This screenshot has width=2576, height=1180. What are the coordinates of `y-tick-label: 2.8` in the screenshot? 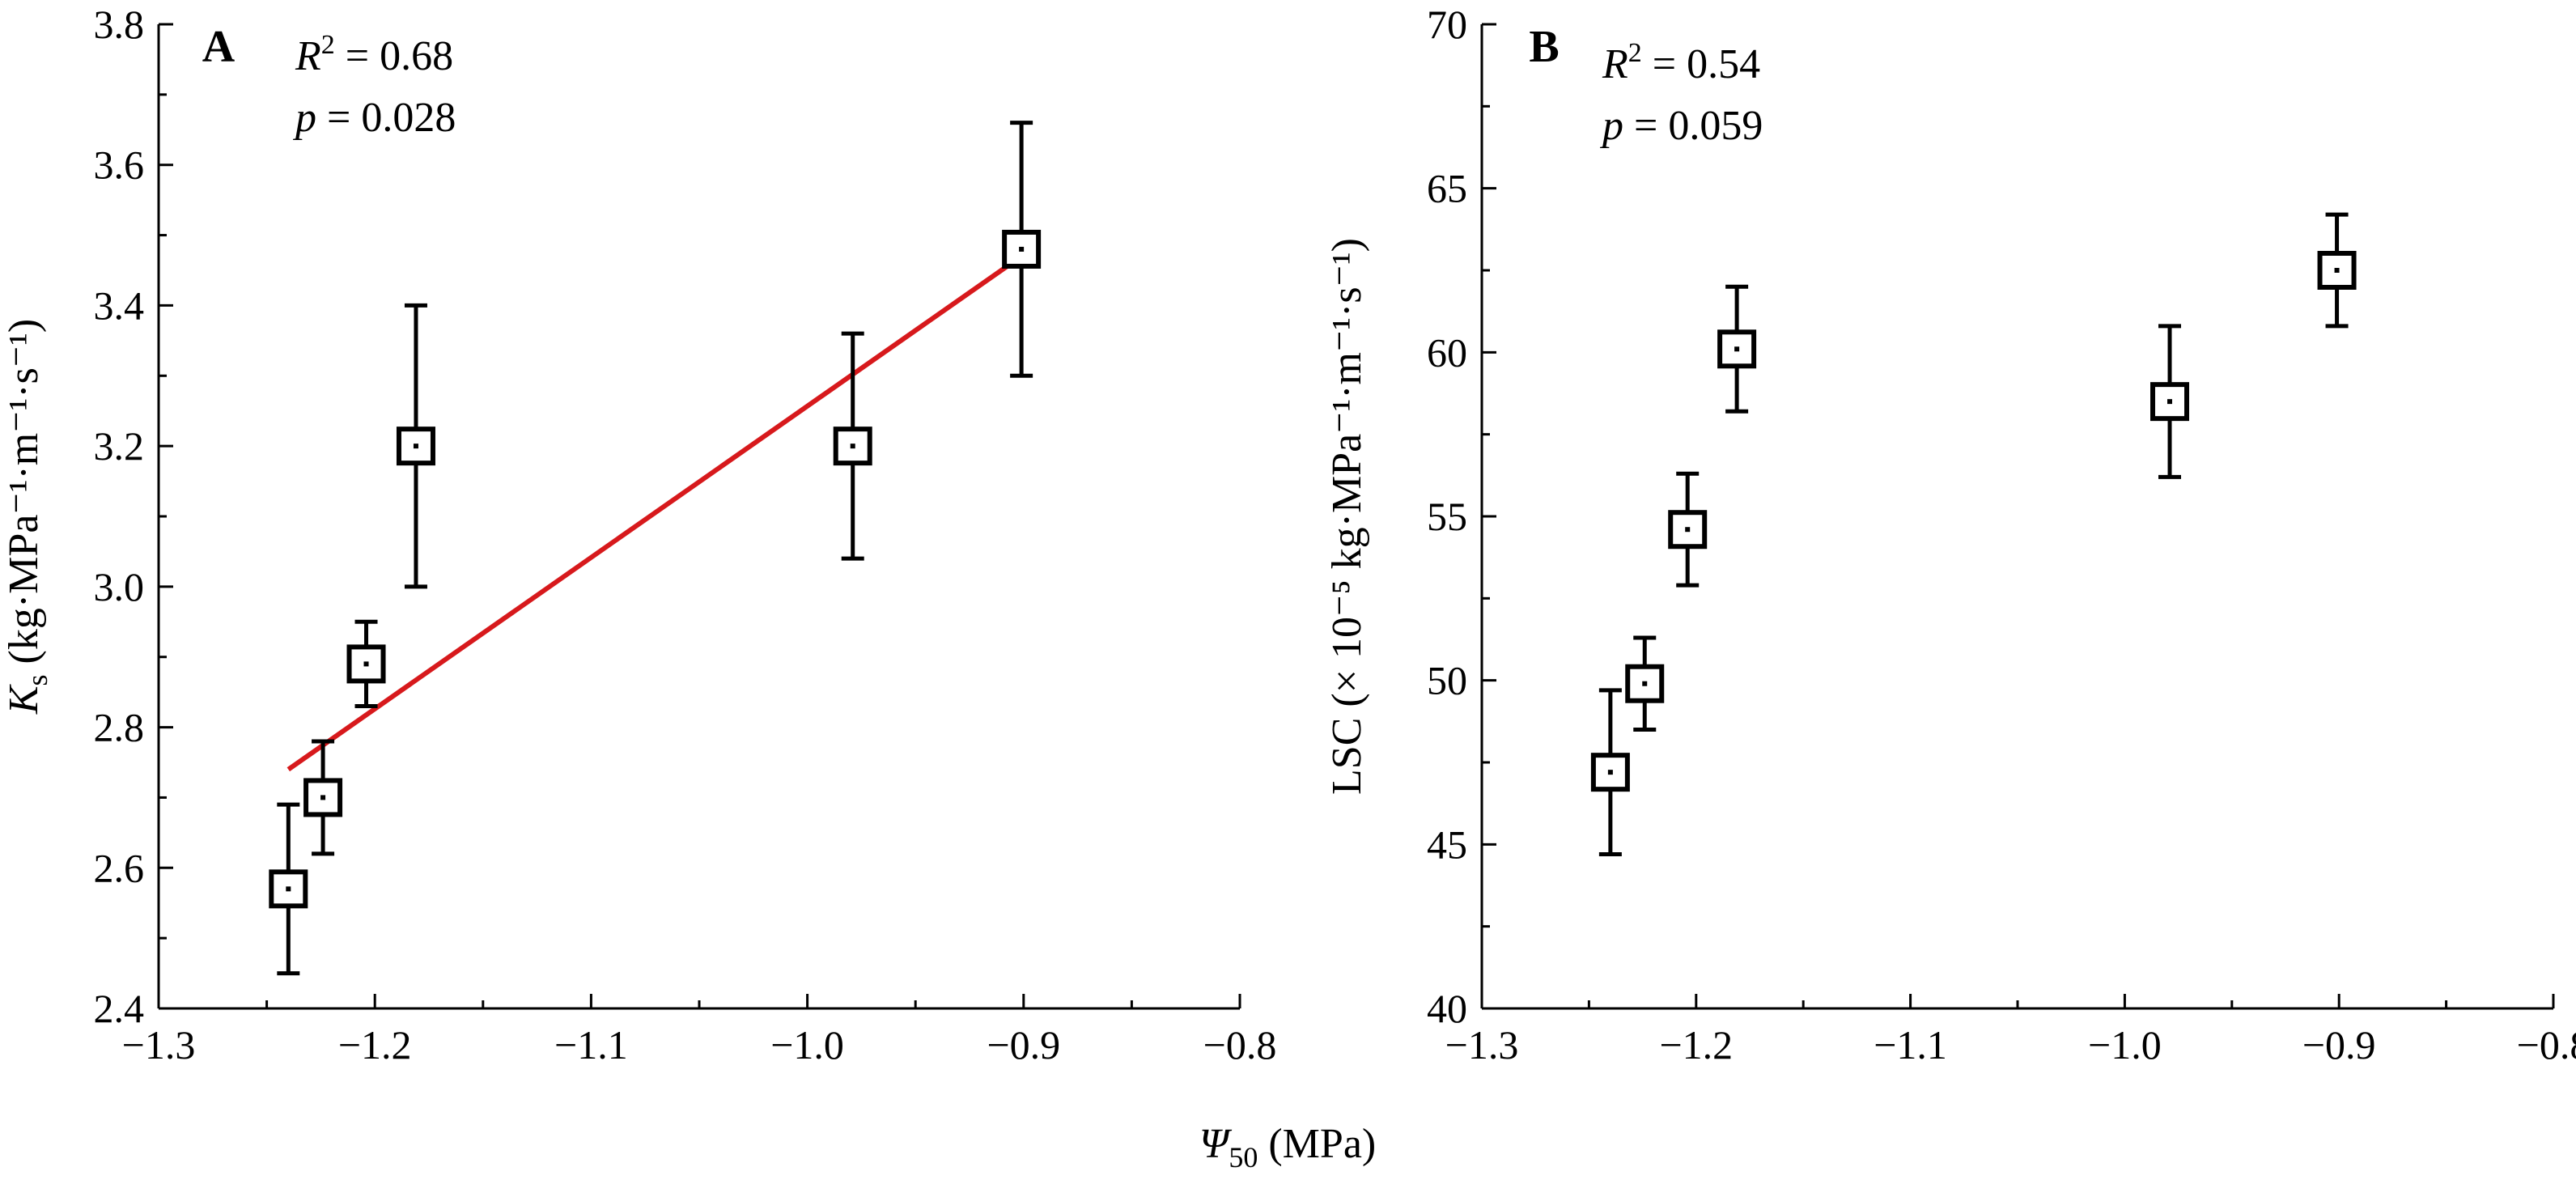 It's located at (119, 727).